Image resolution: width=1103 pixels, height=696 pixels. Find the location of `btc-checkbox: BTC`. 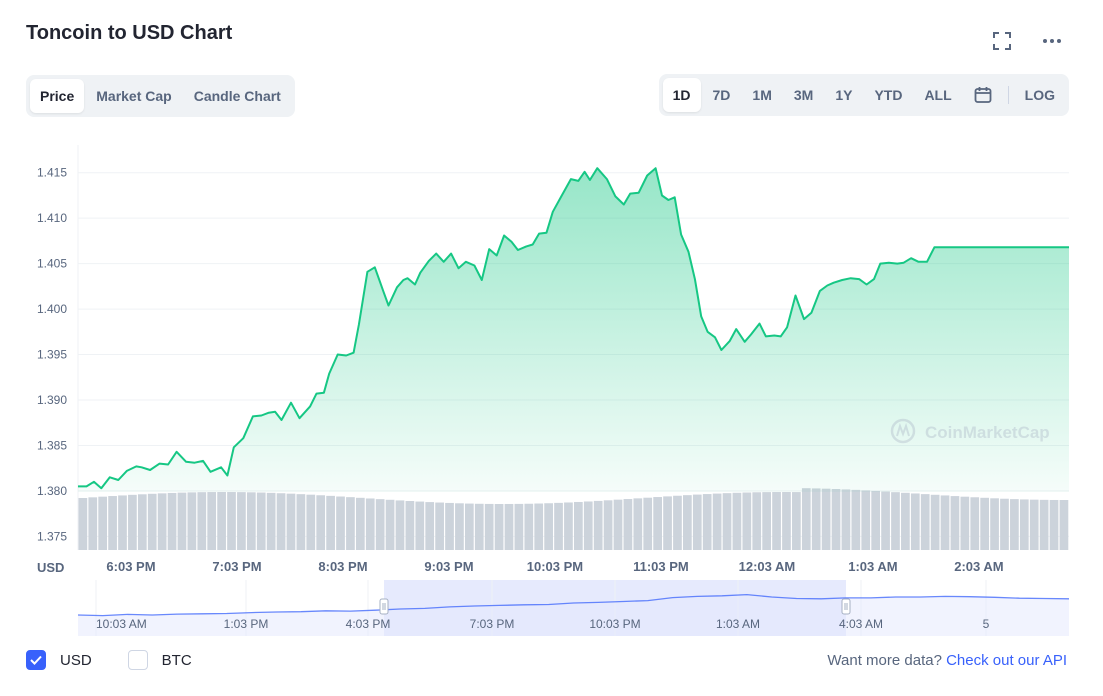

btc-checkbox: BTC is located at coordinates (159, 660).